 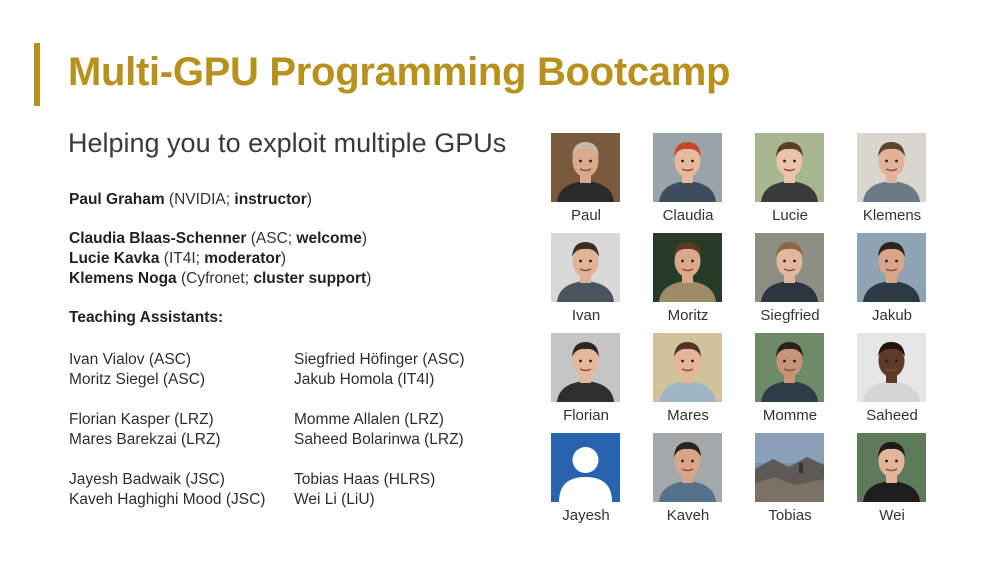 I want to click on staff-role: instructor, so click(x=270, y=199).